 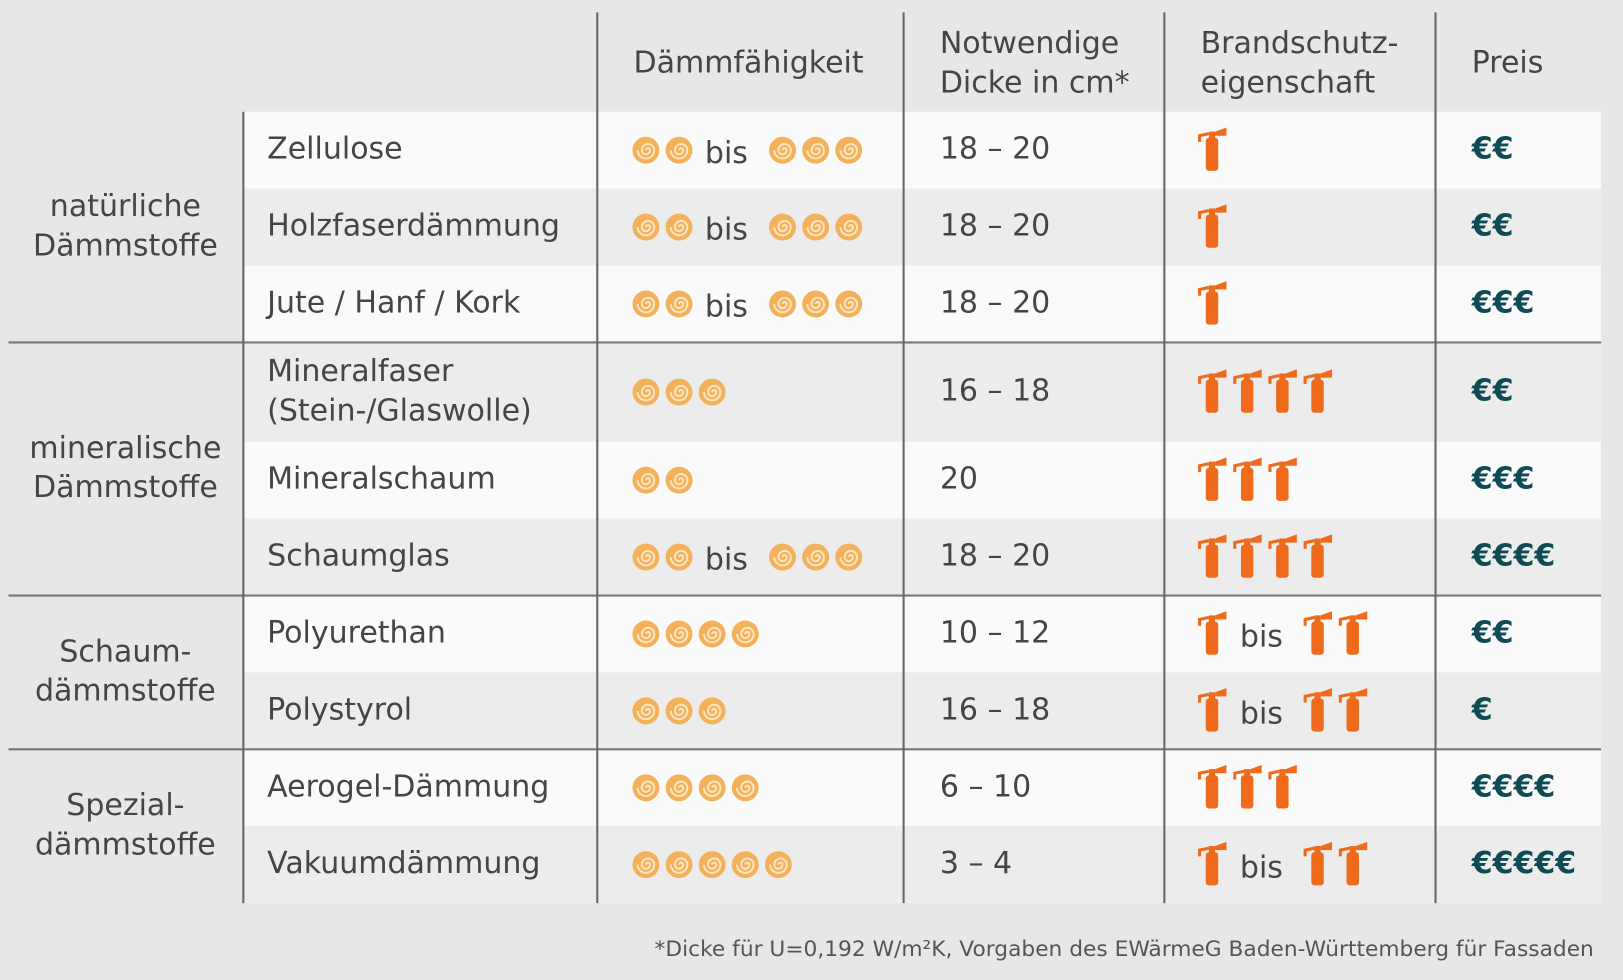 I want to click on price: €€€€€, so click(x=1523, y=863).